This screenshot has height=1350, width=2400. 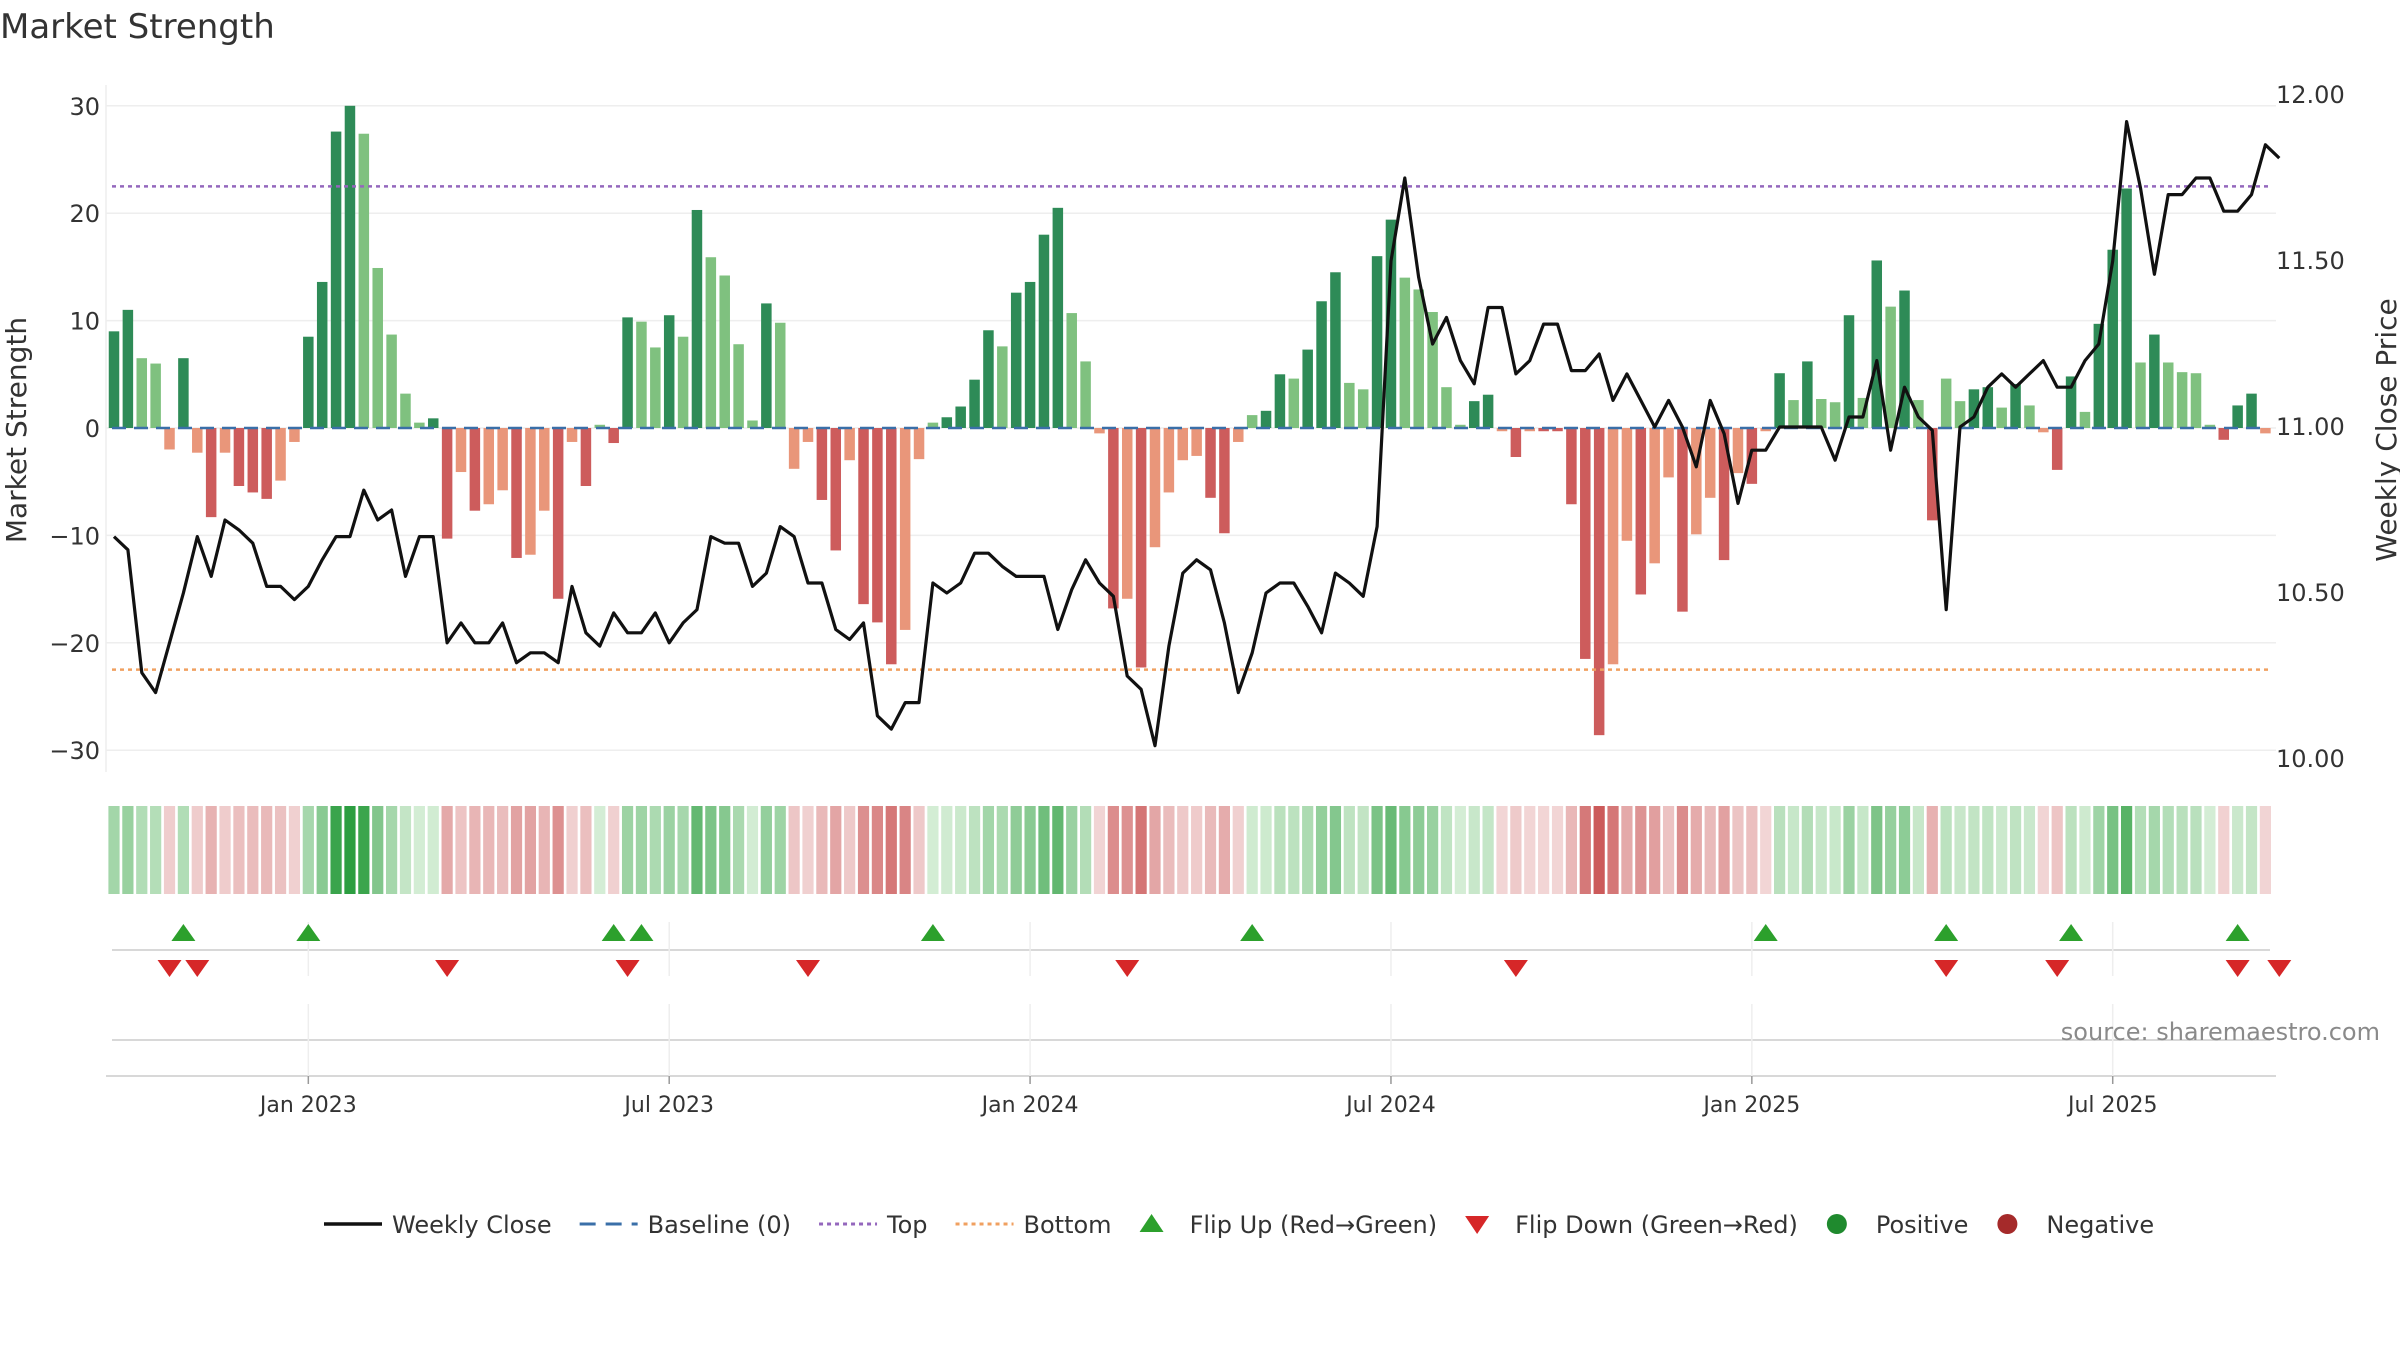 I want to click on legend-item: Bottom, so click(x=1033, y=1225).